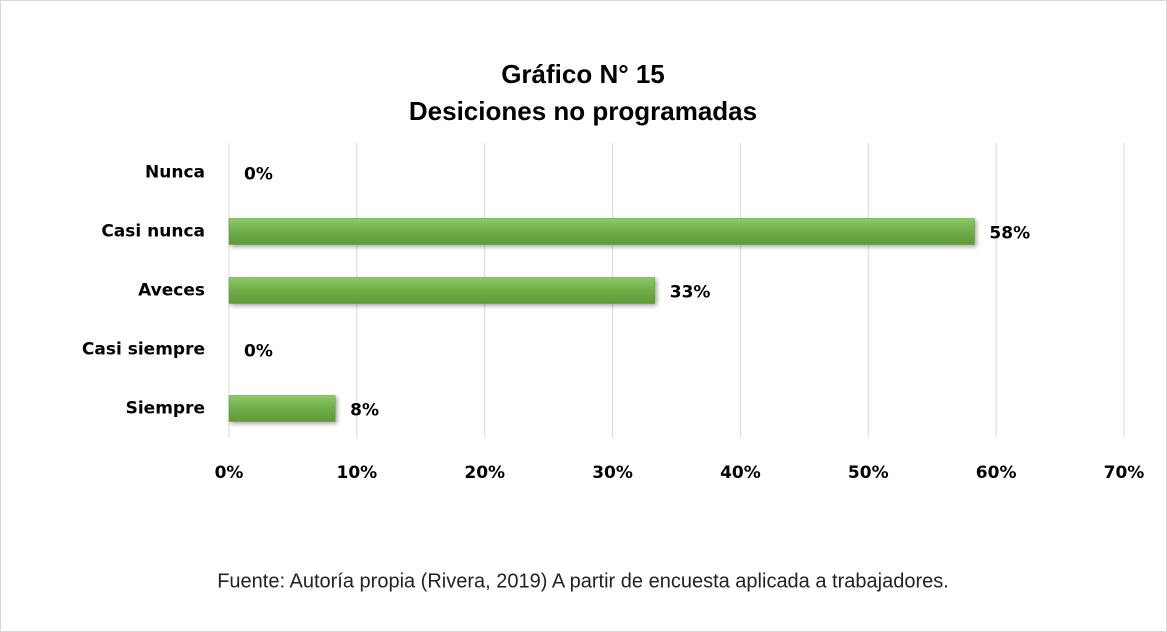 This screenshot has width=1167, height=632. Describe the element at coordinates (171, 291) in the screenshot. I see `y-tick-label: Aveces` at that location.